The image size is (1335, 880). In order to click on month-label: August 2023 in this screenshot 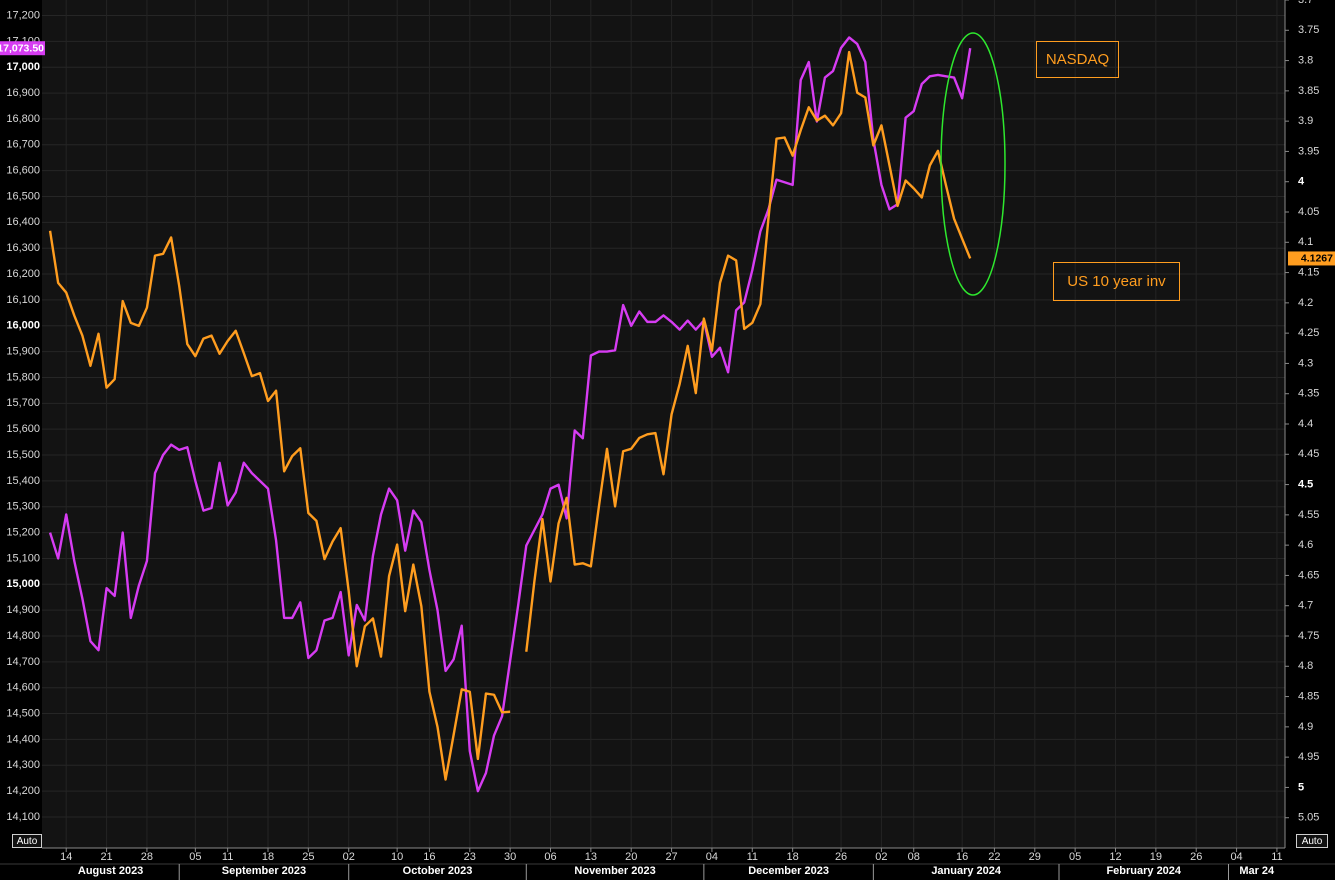, I will do `click(110, 871)`.